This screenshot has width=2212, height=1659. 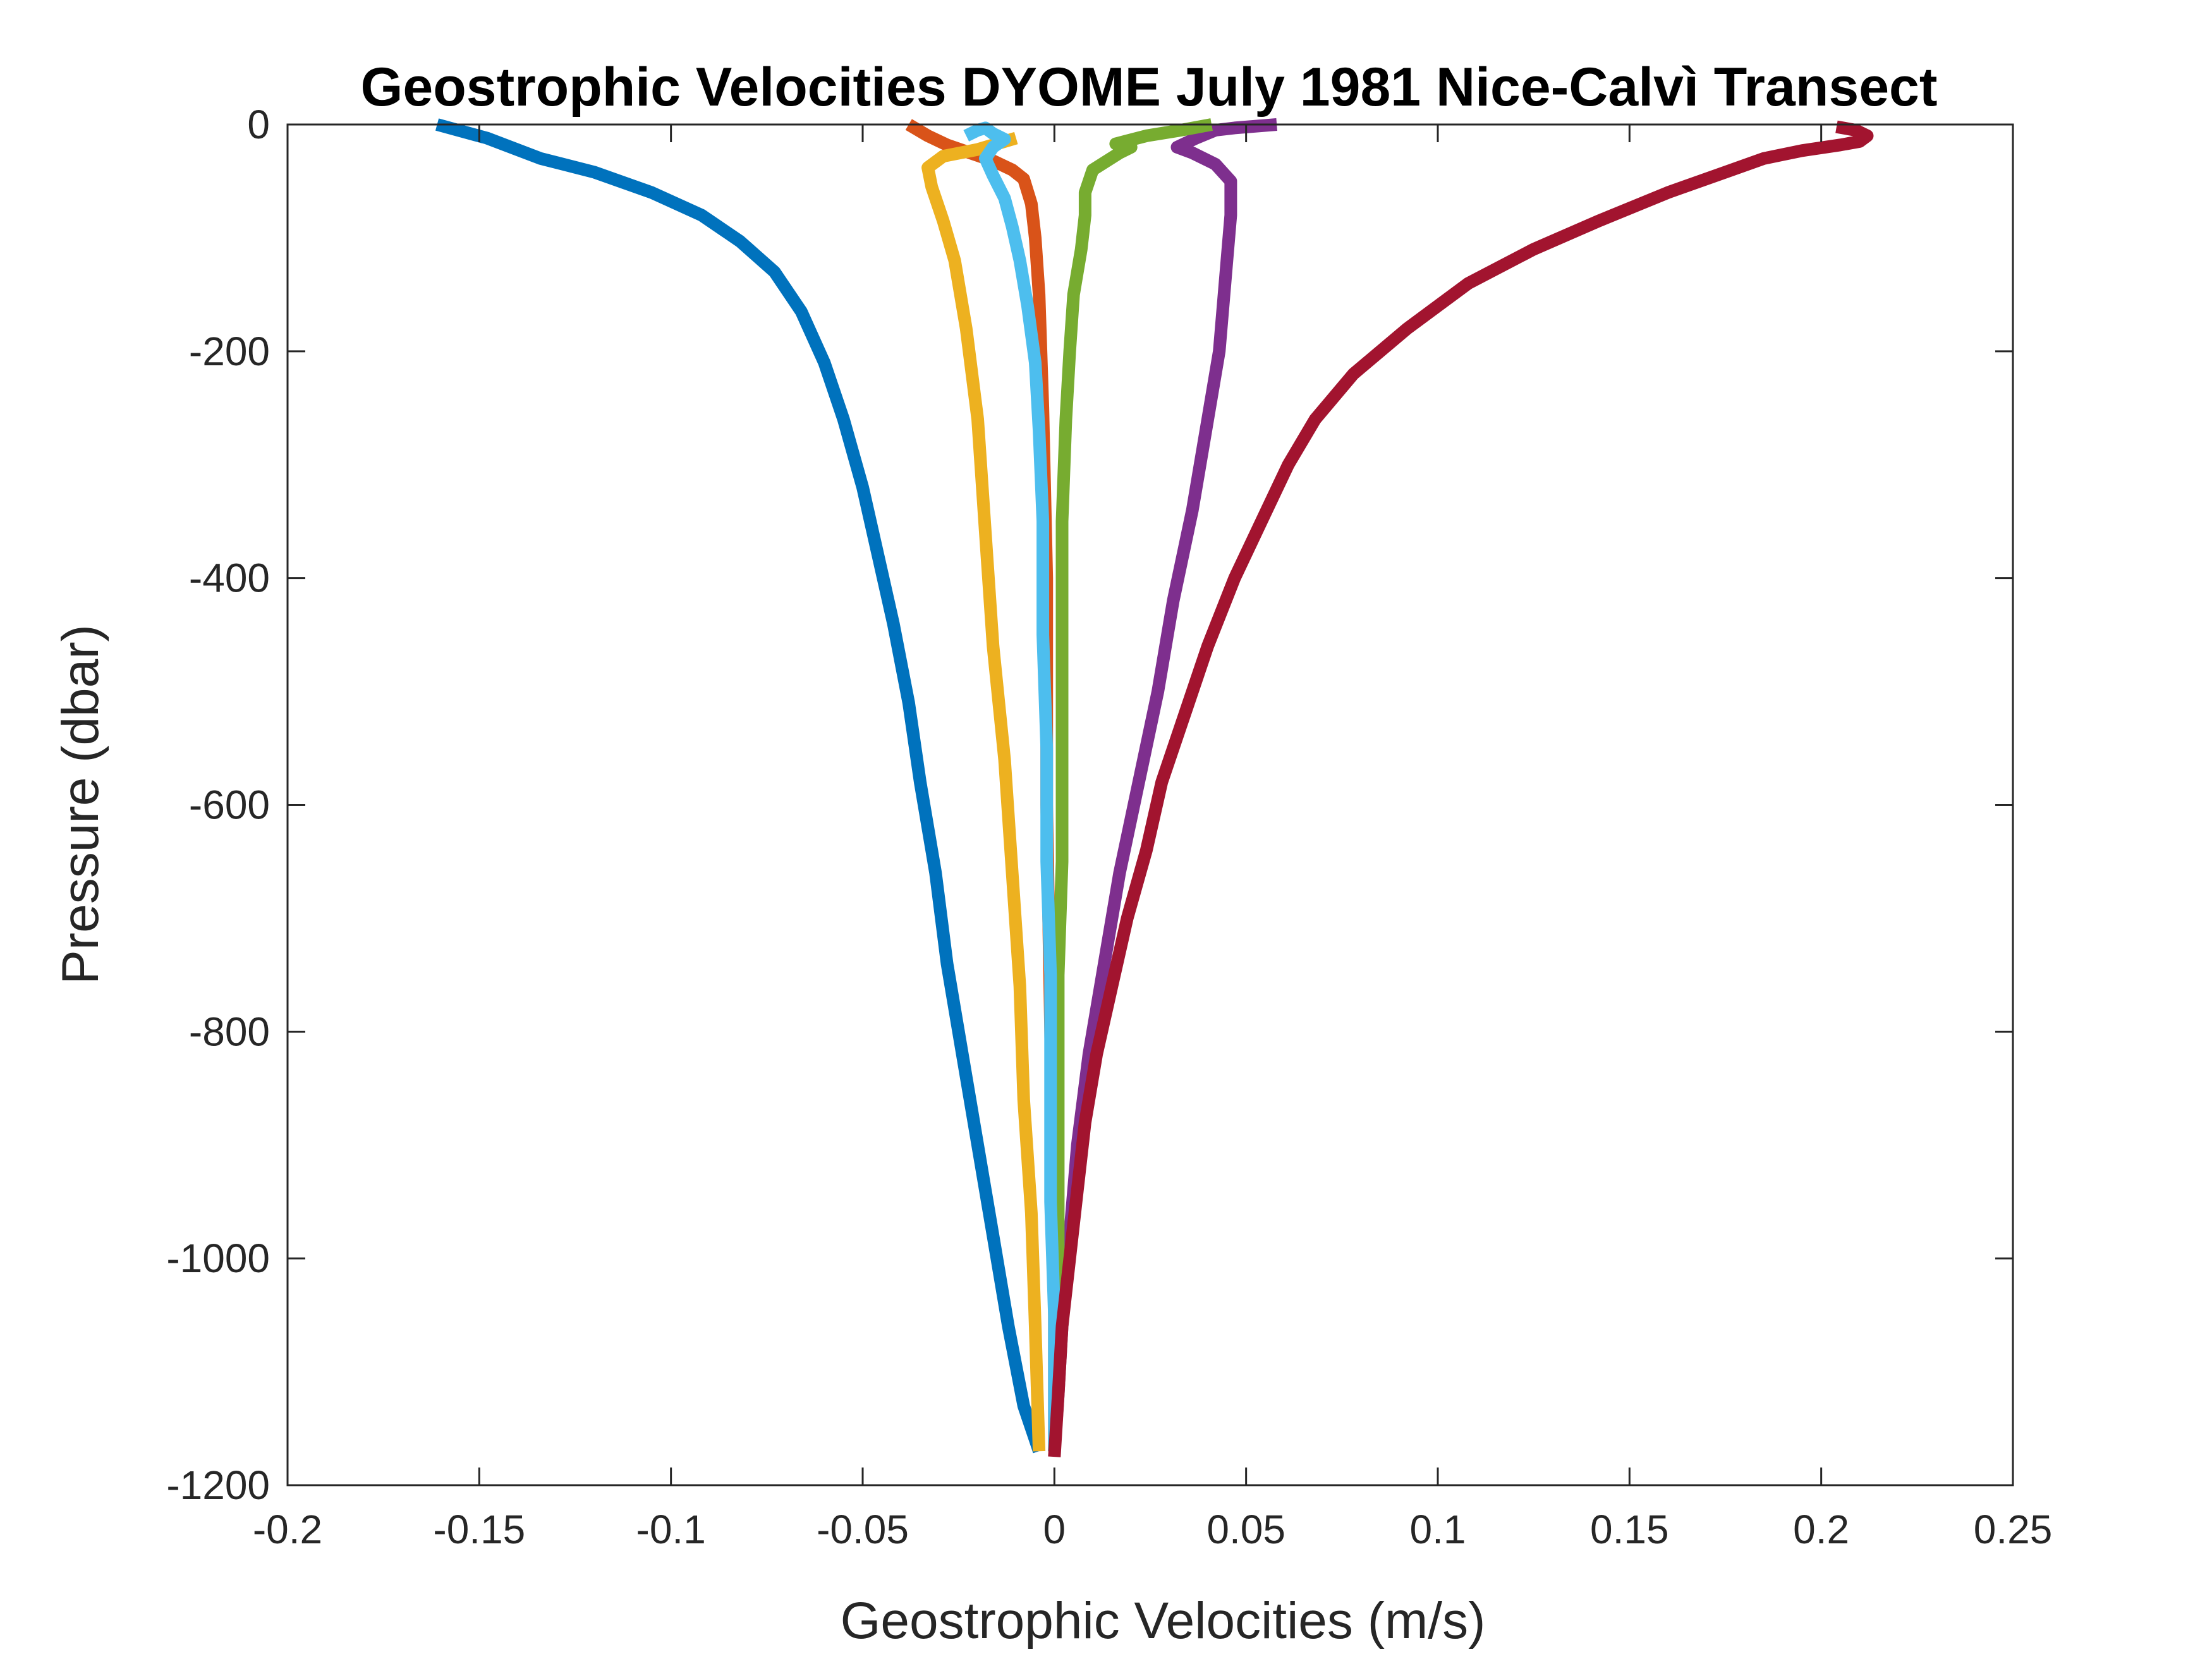 I want to click on y-tick-label: -600, so click(x=229, y=805).